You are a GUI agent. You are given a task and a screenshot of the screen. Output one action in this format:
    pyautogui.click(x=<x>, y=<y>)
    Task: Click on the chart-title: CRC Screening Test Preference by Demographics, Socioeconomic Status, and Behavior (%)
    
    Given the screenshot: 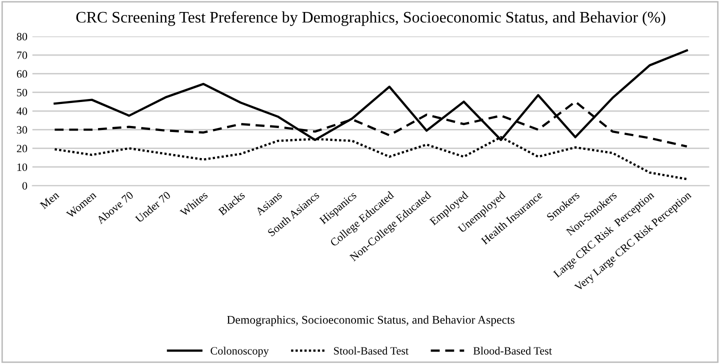 What is the action you would take?
    pyautogui.click(x=371, y=18)
    